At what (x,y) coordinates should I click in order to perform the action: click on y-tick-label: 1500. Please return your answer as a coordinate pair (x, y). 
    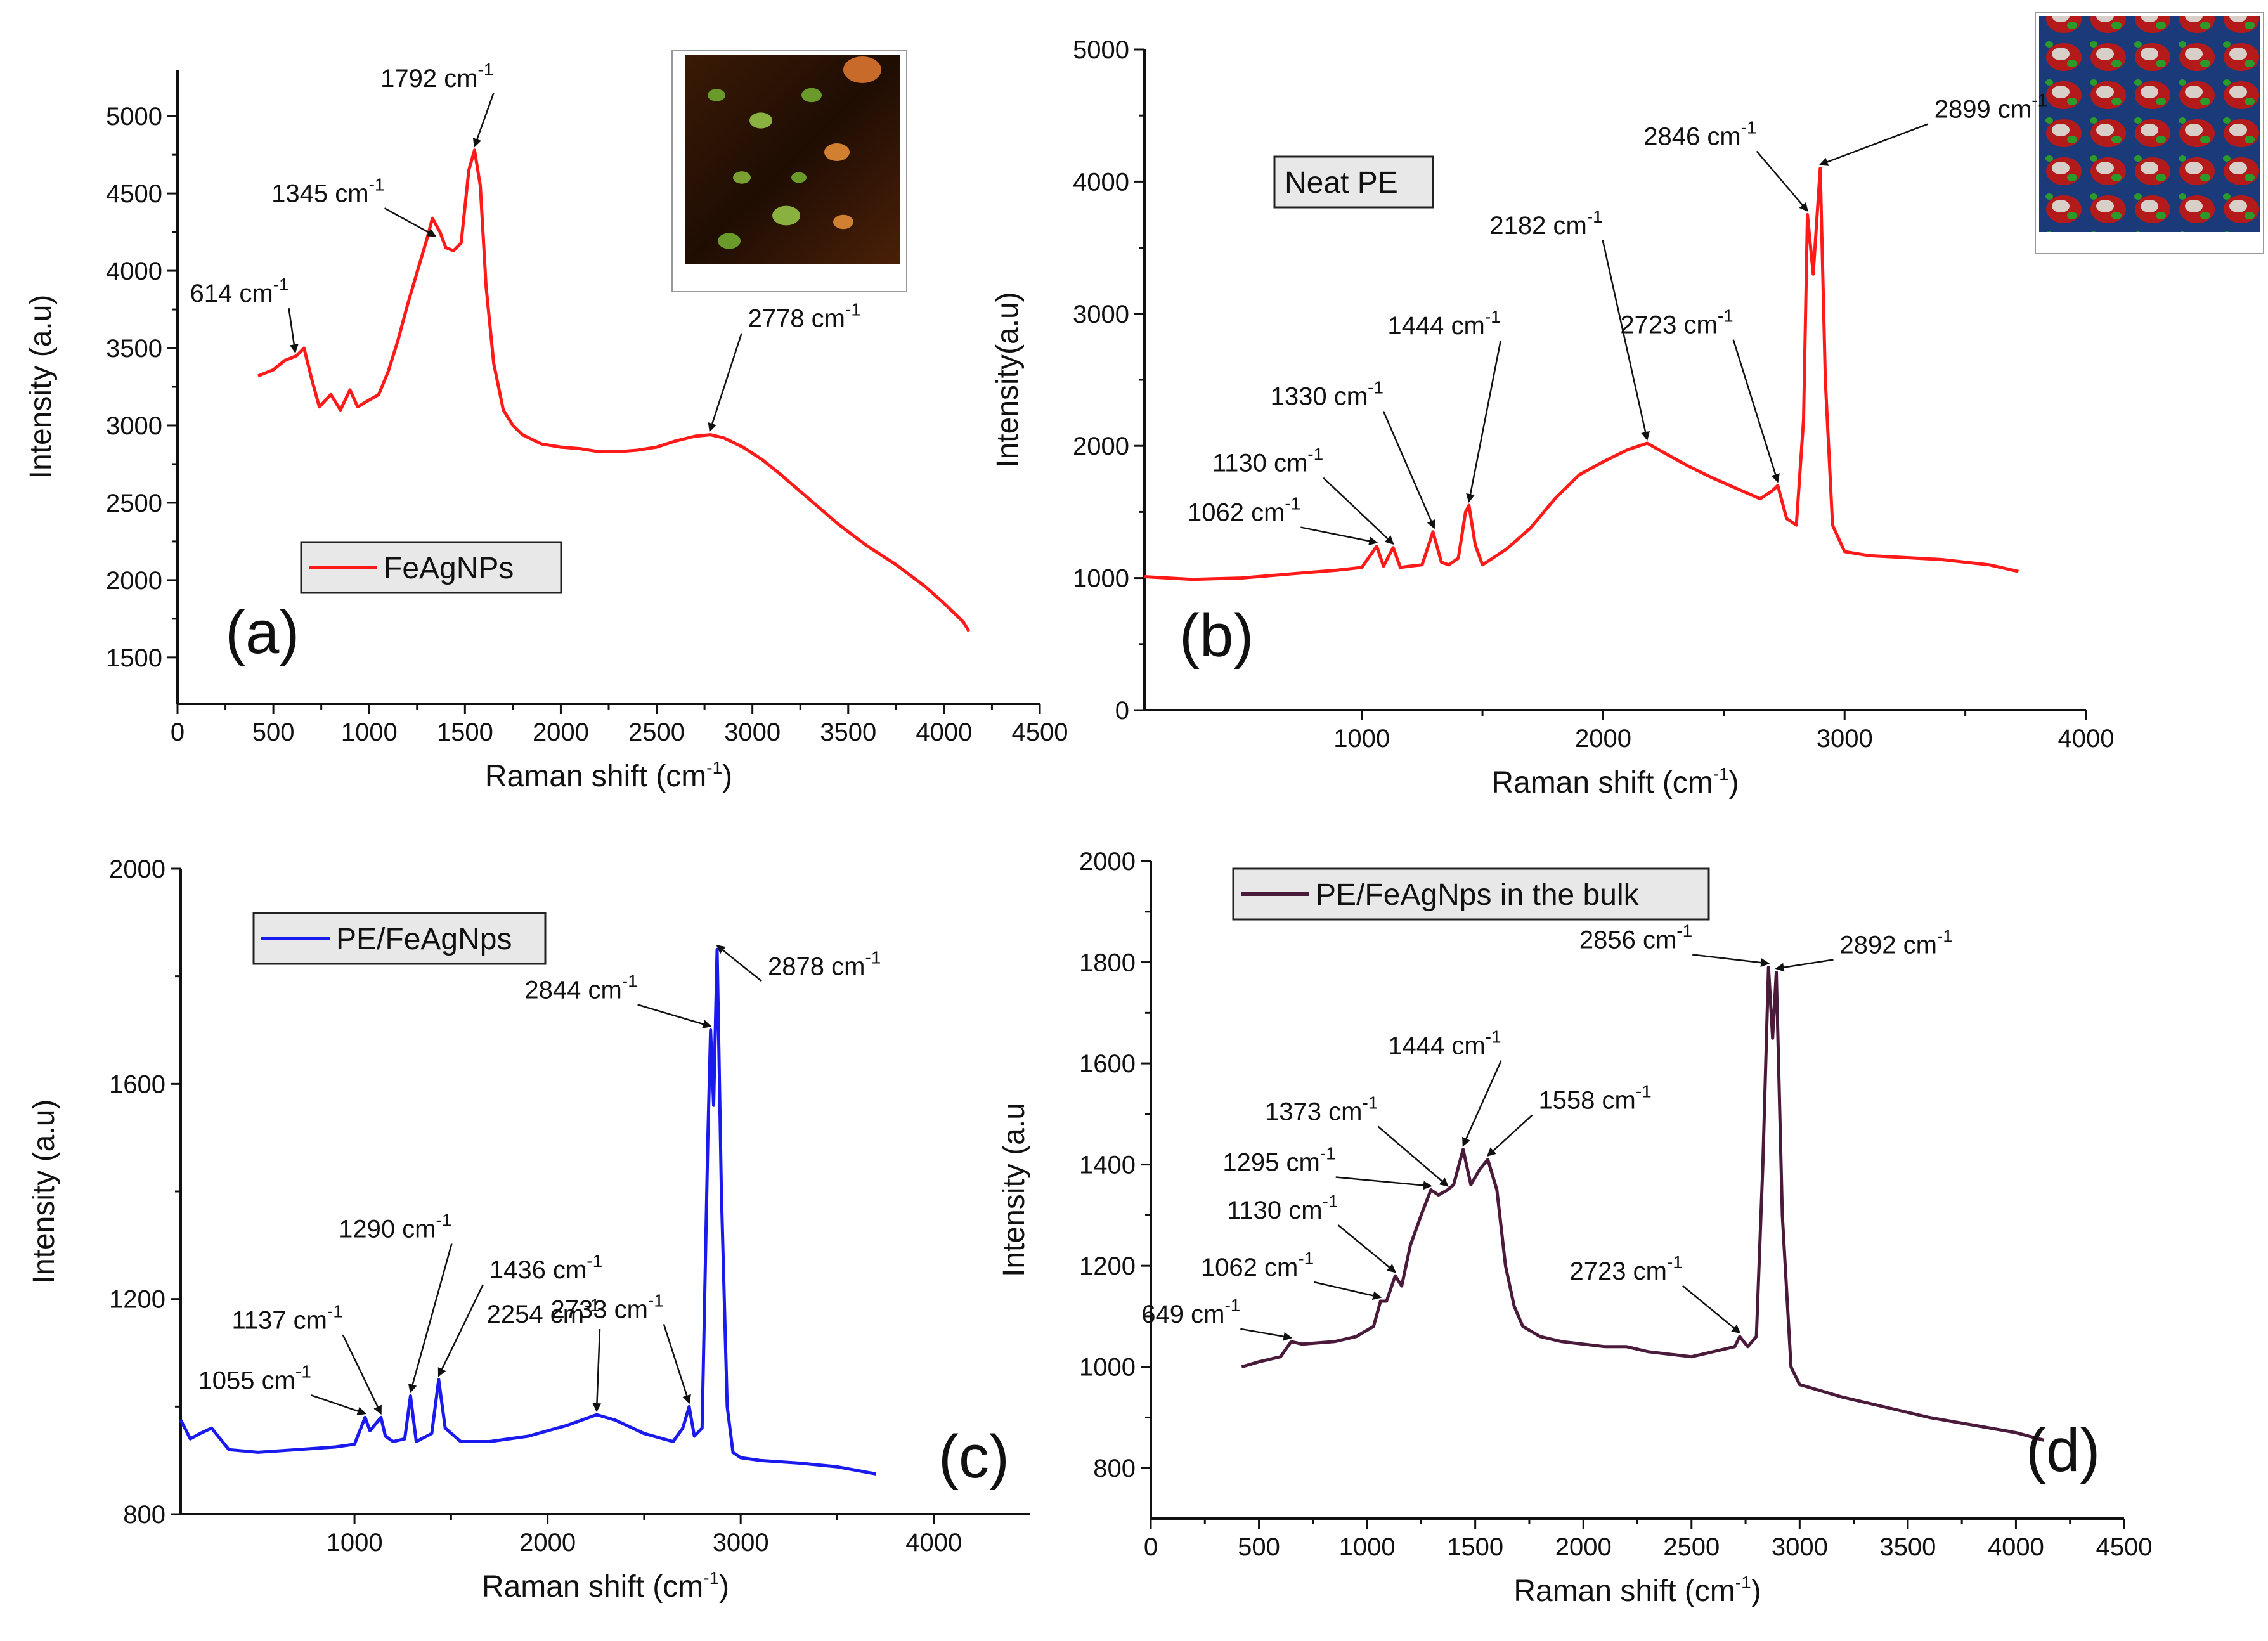
    Looking at the image, I should click on (134, 658).